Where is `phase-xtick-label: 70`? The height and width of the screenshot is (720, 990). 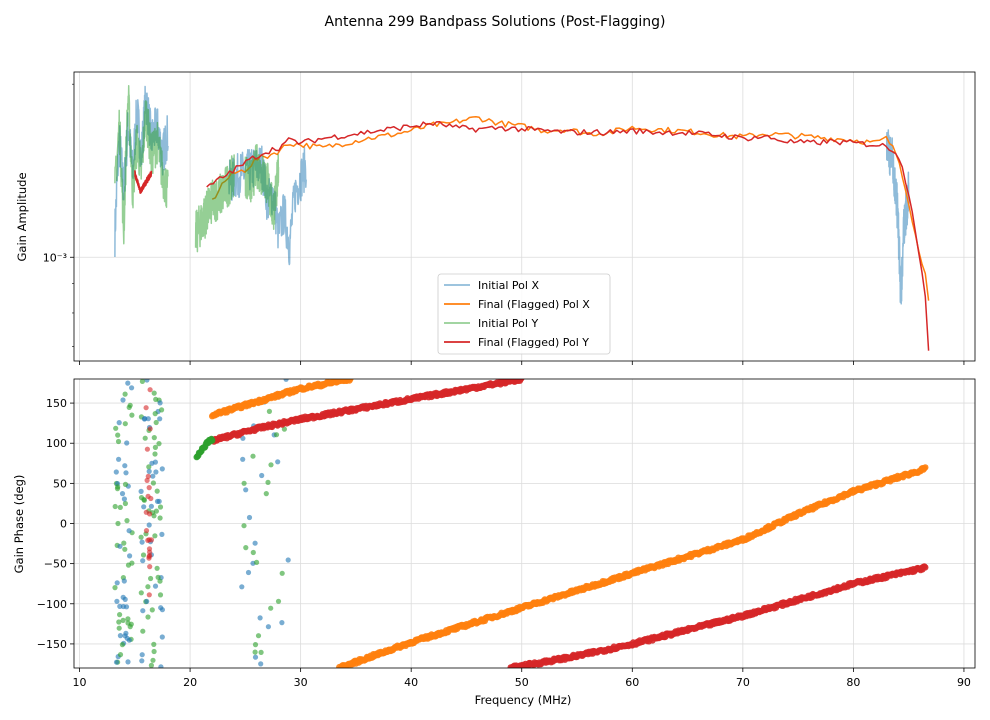
phase-xtick-label: 70 is located at coordinates (743, 682).